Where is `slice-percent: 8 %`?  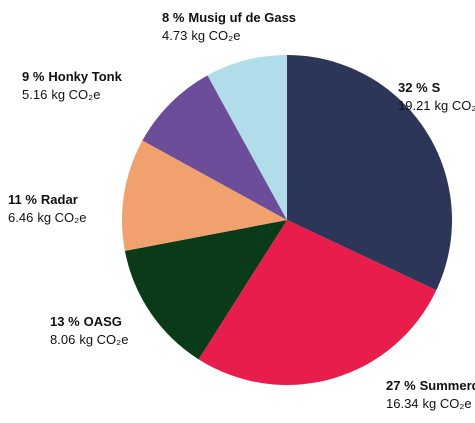 slice-percent: 8 % is located at coordinates (173, 17).